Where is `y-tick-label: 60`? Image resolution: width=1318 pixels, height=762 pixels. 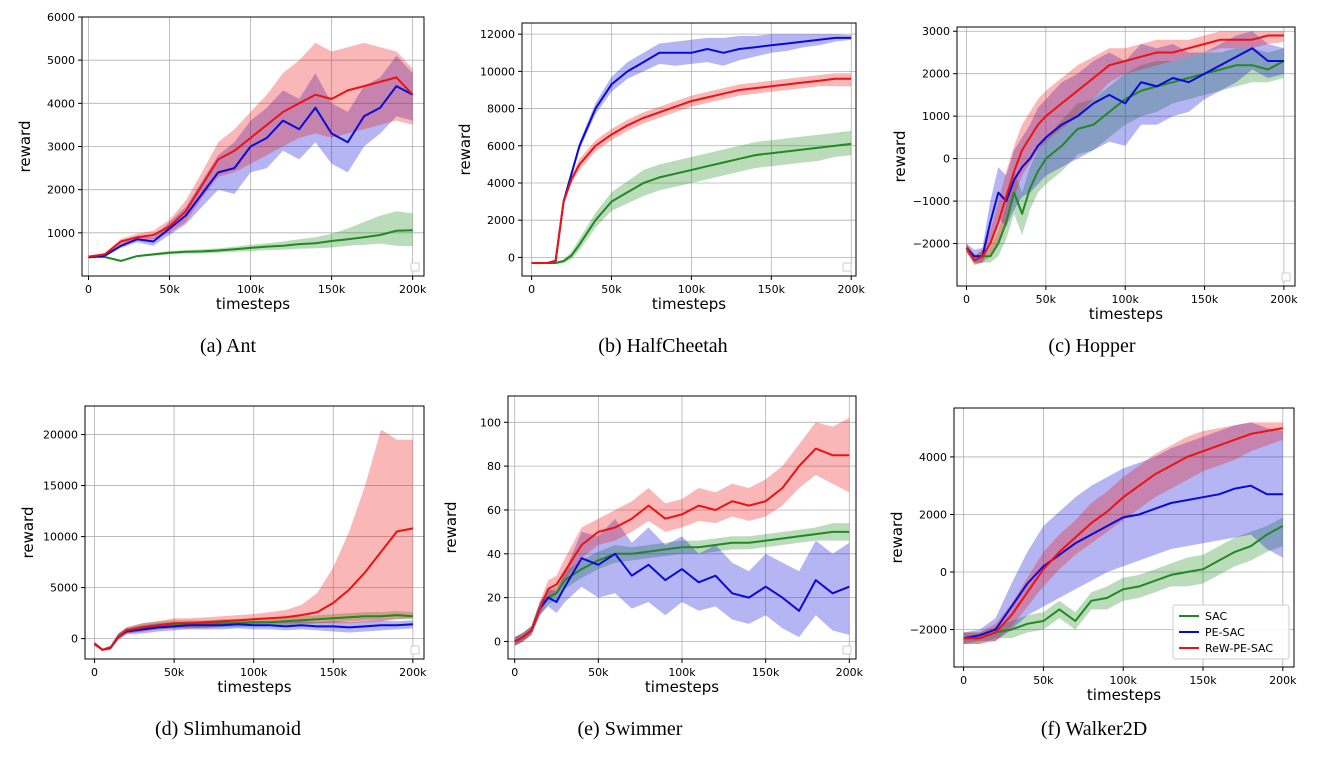 y-tick-label: 60 is located at coordinates (494, 510).